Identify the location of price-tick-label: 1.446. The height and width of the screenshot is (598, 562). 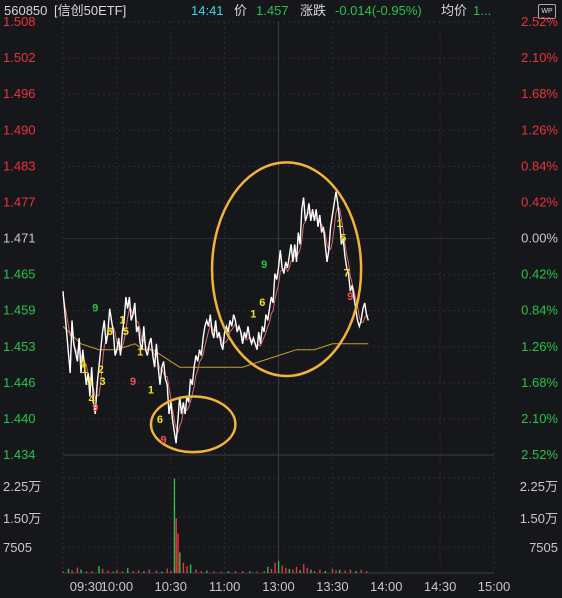
(19, 382).